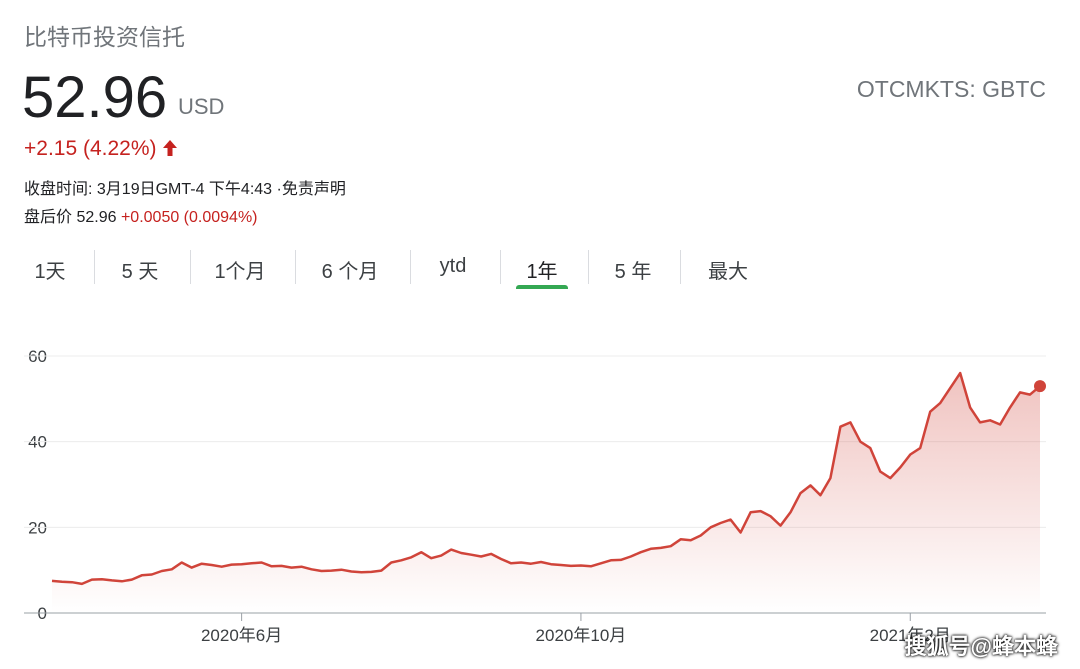 Image resolution: width=1080 pixels, height=669 pixels. What do you see at coordinates (95, 97) in the screenshot?
I see `price: 52.96` at bounding box center [95, 97].